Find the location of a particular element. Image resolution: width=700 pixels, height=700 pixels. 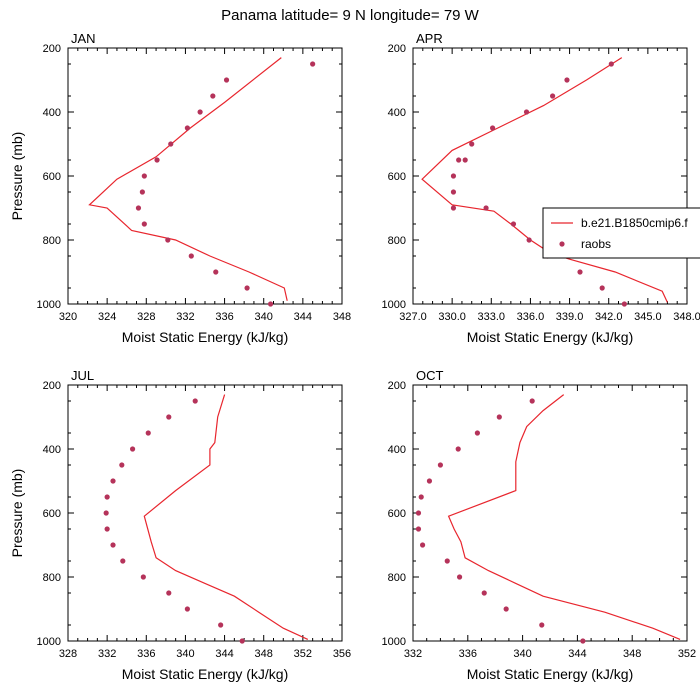

figure-title: Panama latitude= 9 N longitude= 79 W is located at coordinates (350, 15).